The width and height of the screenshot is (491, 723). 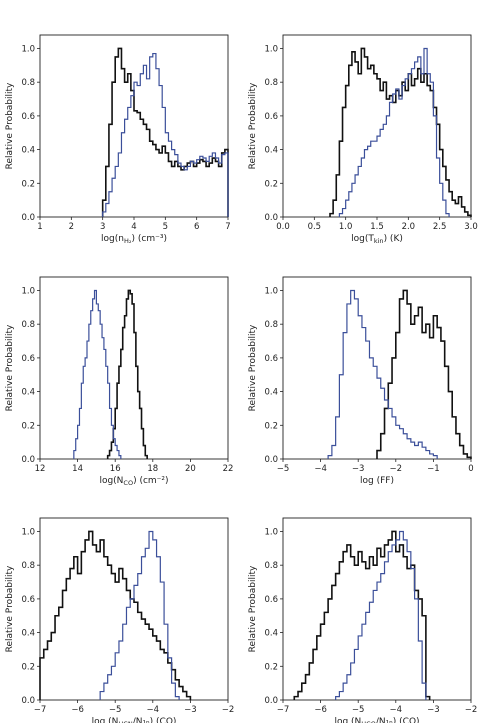 I want to click on x-tick-label: 16, so click(x=115, y=469).